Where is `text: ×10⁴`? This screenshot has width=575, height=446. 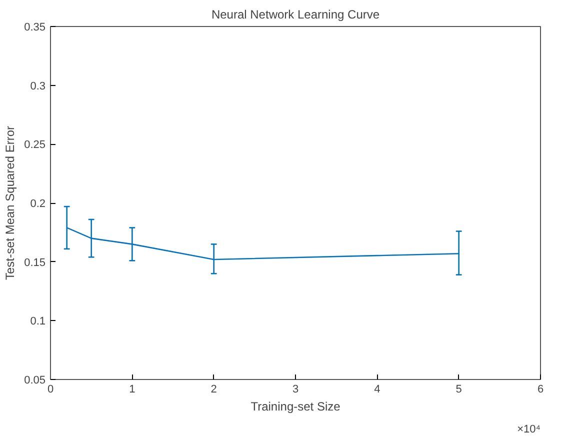
text: ×10⁴ is located at coordinates (529, 430).